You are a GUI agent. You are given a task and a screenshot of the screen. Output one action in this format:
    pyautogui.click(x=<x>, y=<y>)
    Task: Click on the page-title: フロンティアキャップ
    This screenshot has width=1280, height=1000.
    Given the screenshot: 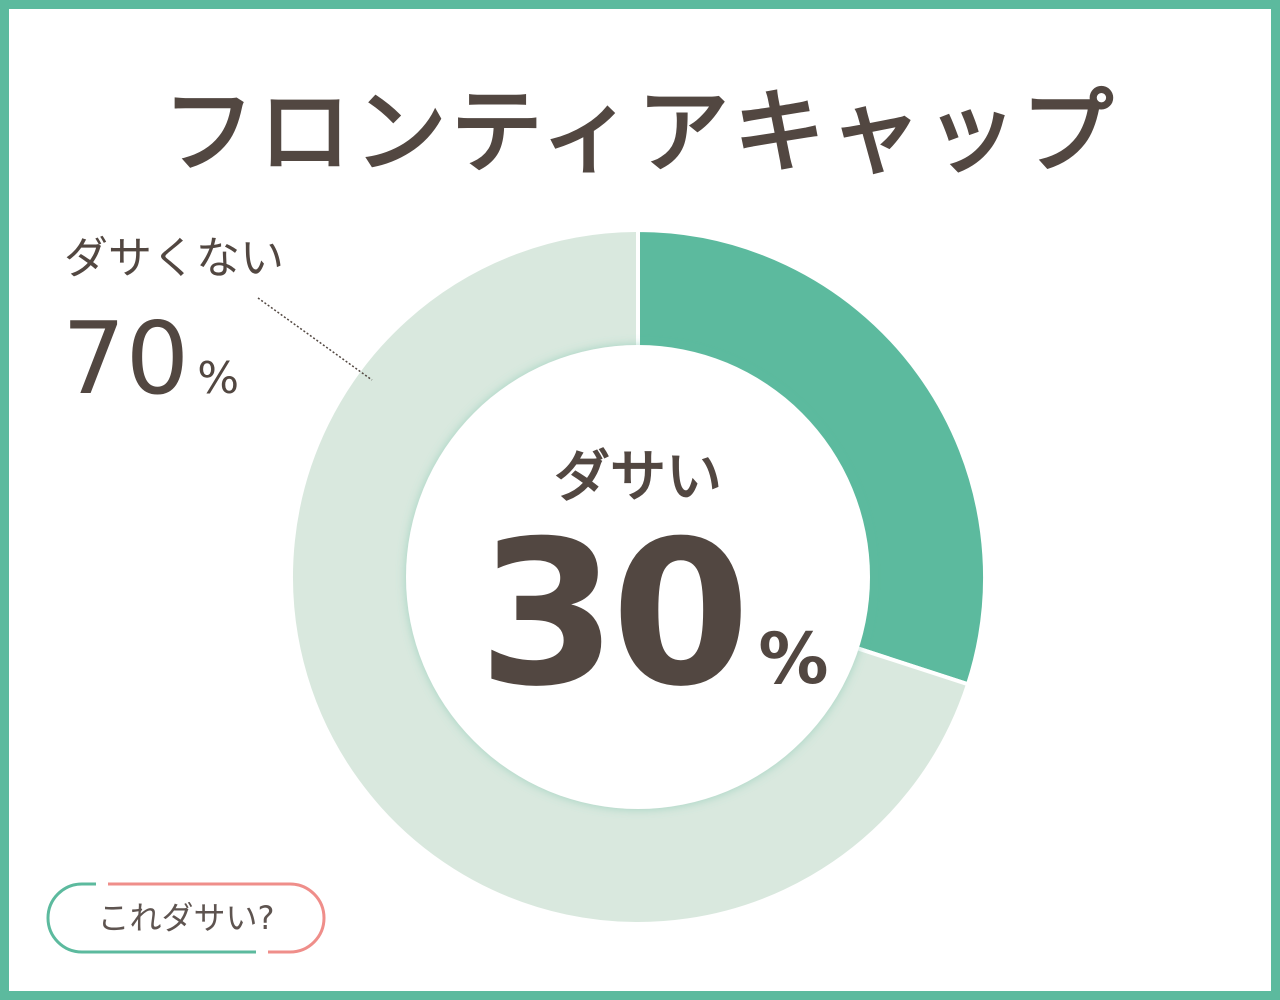 What is the action you would take?
    pyautogui.click(x=640, y=132)
    